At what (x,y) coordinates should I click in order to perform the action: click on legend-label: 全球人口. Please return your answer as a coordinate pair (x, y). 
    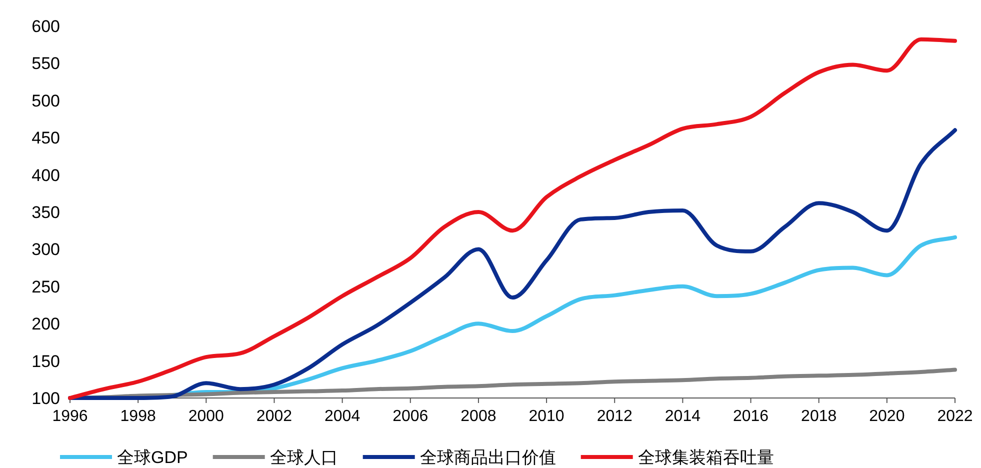
    Looking at the image, I should click on (304, 457).